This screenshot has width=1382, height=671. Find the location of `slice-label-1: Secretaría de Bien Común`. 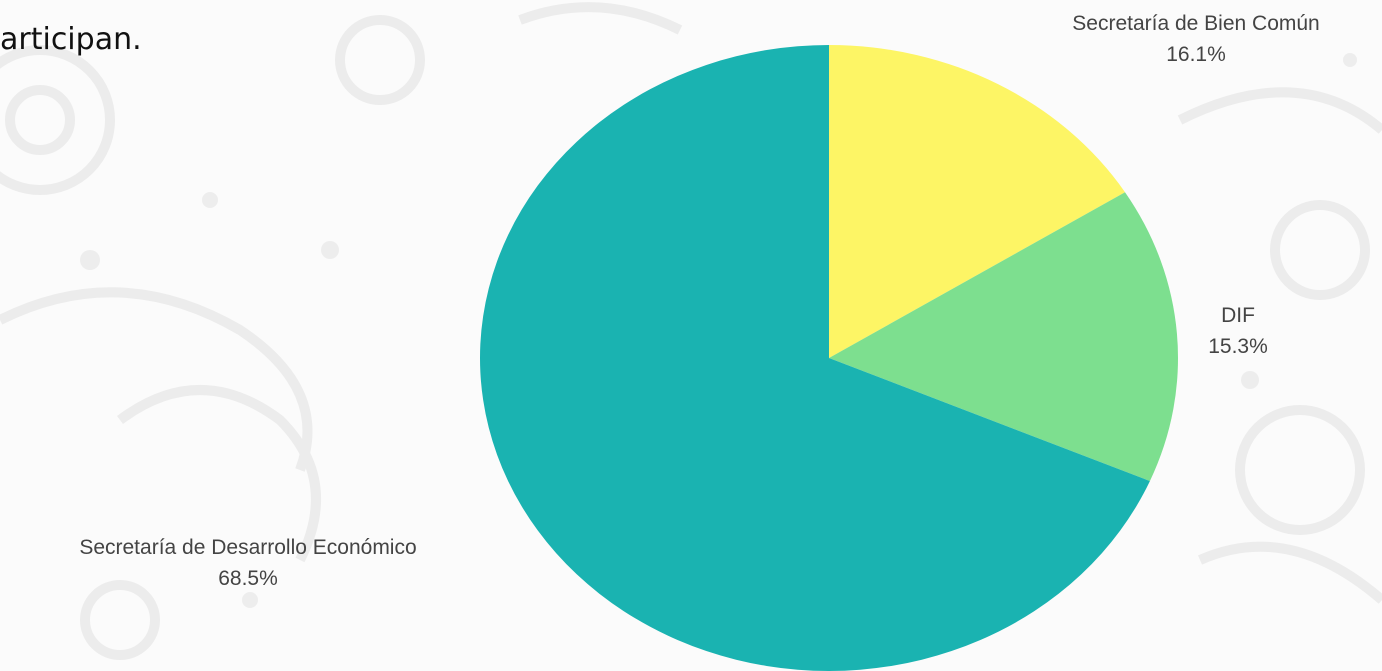

slice-label-1: Secretaría de Bien Común is located at coordinates (1195, 23).